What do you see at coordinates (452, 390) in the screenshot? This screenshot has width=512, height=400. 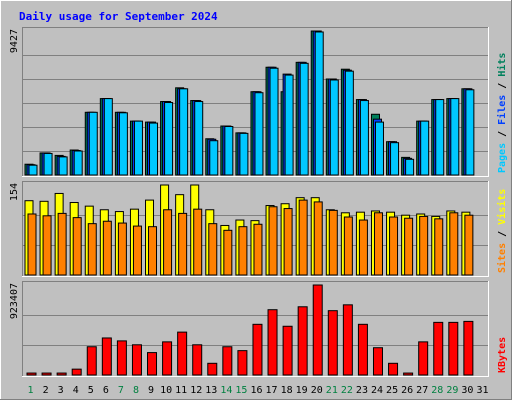 I see `day-label-29: 29` at bounding box center [452, 390].